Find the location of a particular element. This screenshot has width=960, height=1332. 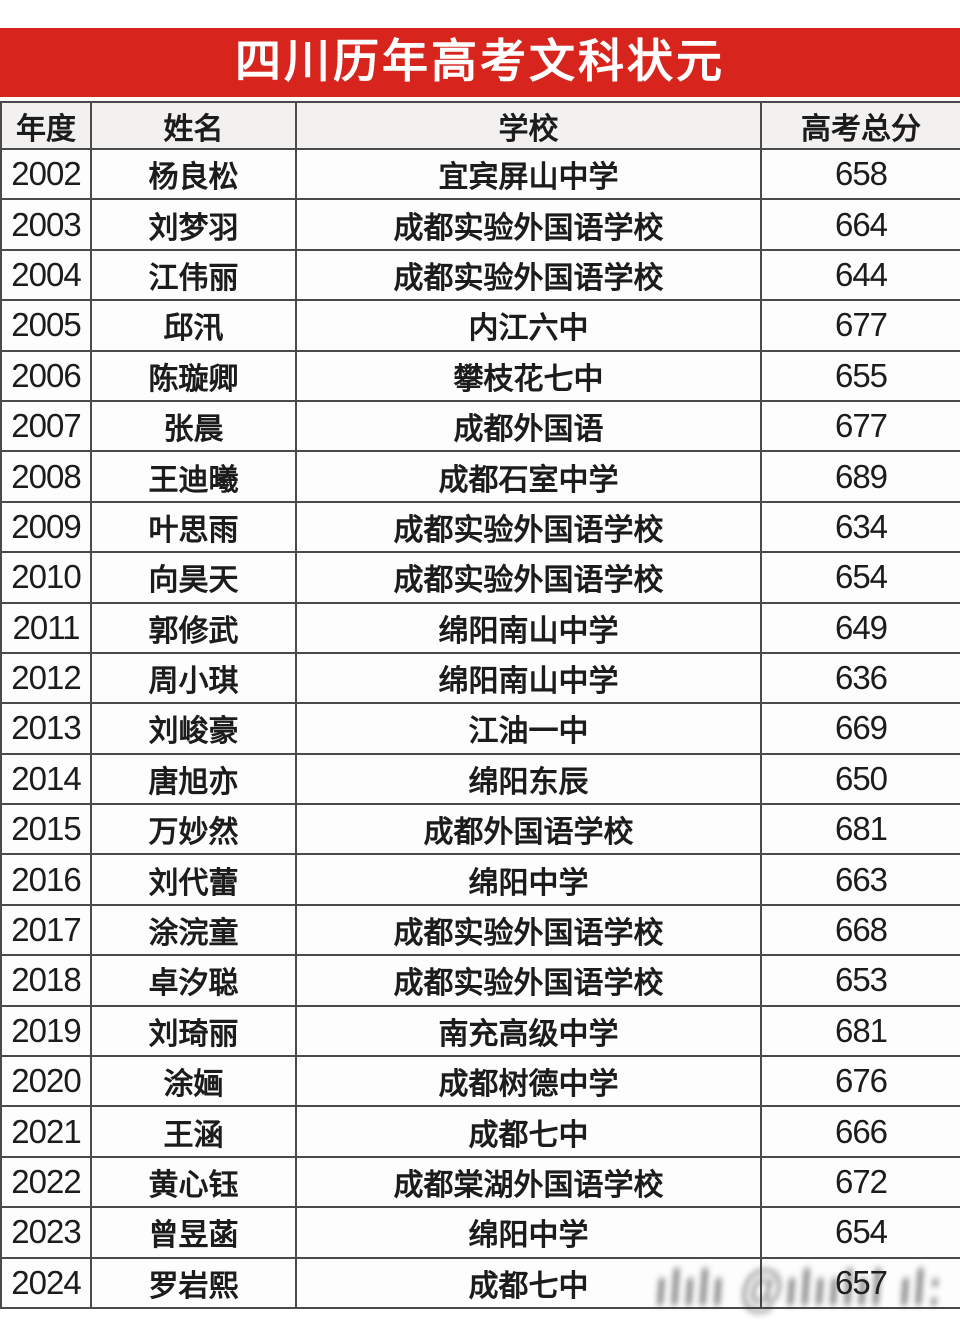

cell-name: 黄心钰 is located at coordinates (193, 1182).